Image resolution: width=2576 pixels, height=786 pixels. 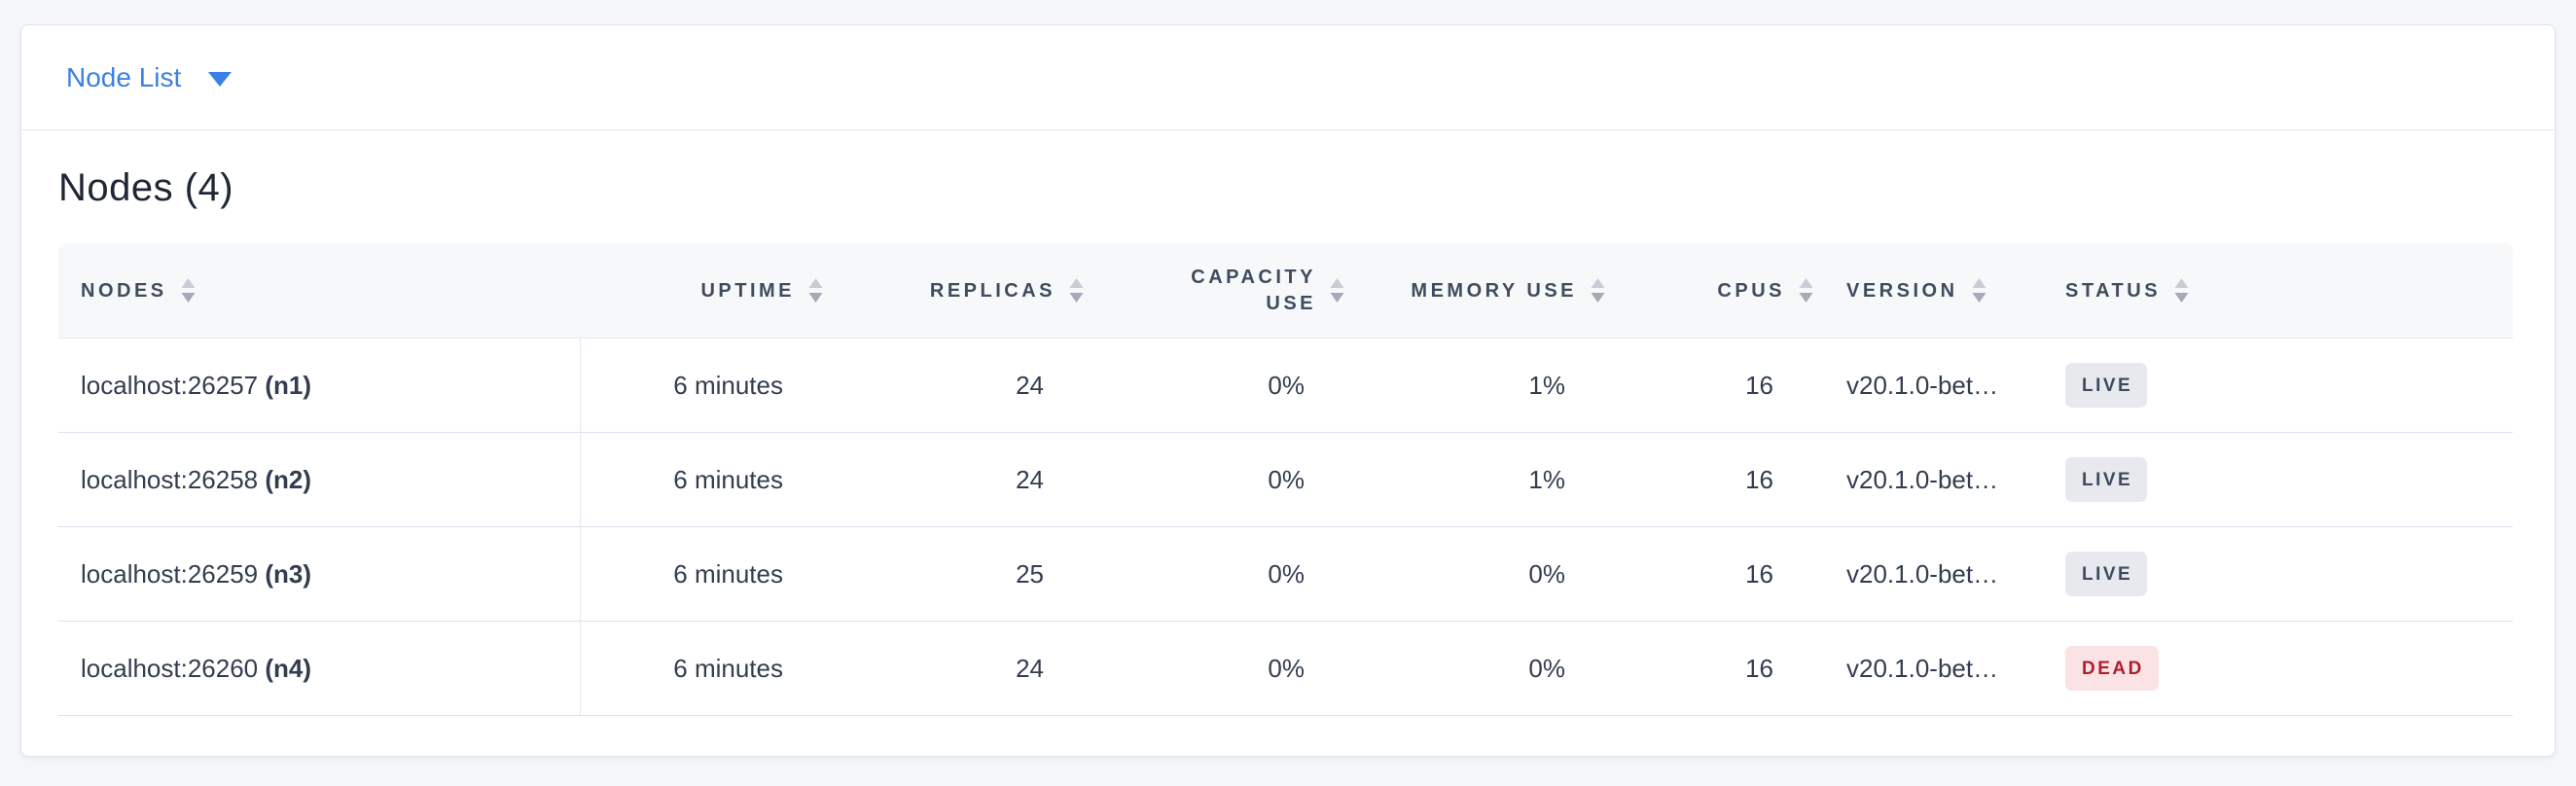 What do you see at coordinates (992, 290) in the screenshot?
I see `column-header-label: REPLICAS` at bounding box center [992, 290].